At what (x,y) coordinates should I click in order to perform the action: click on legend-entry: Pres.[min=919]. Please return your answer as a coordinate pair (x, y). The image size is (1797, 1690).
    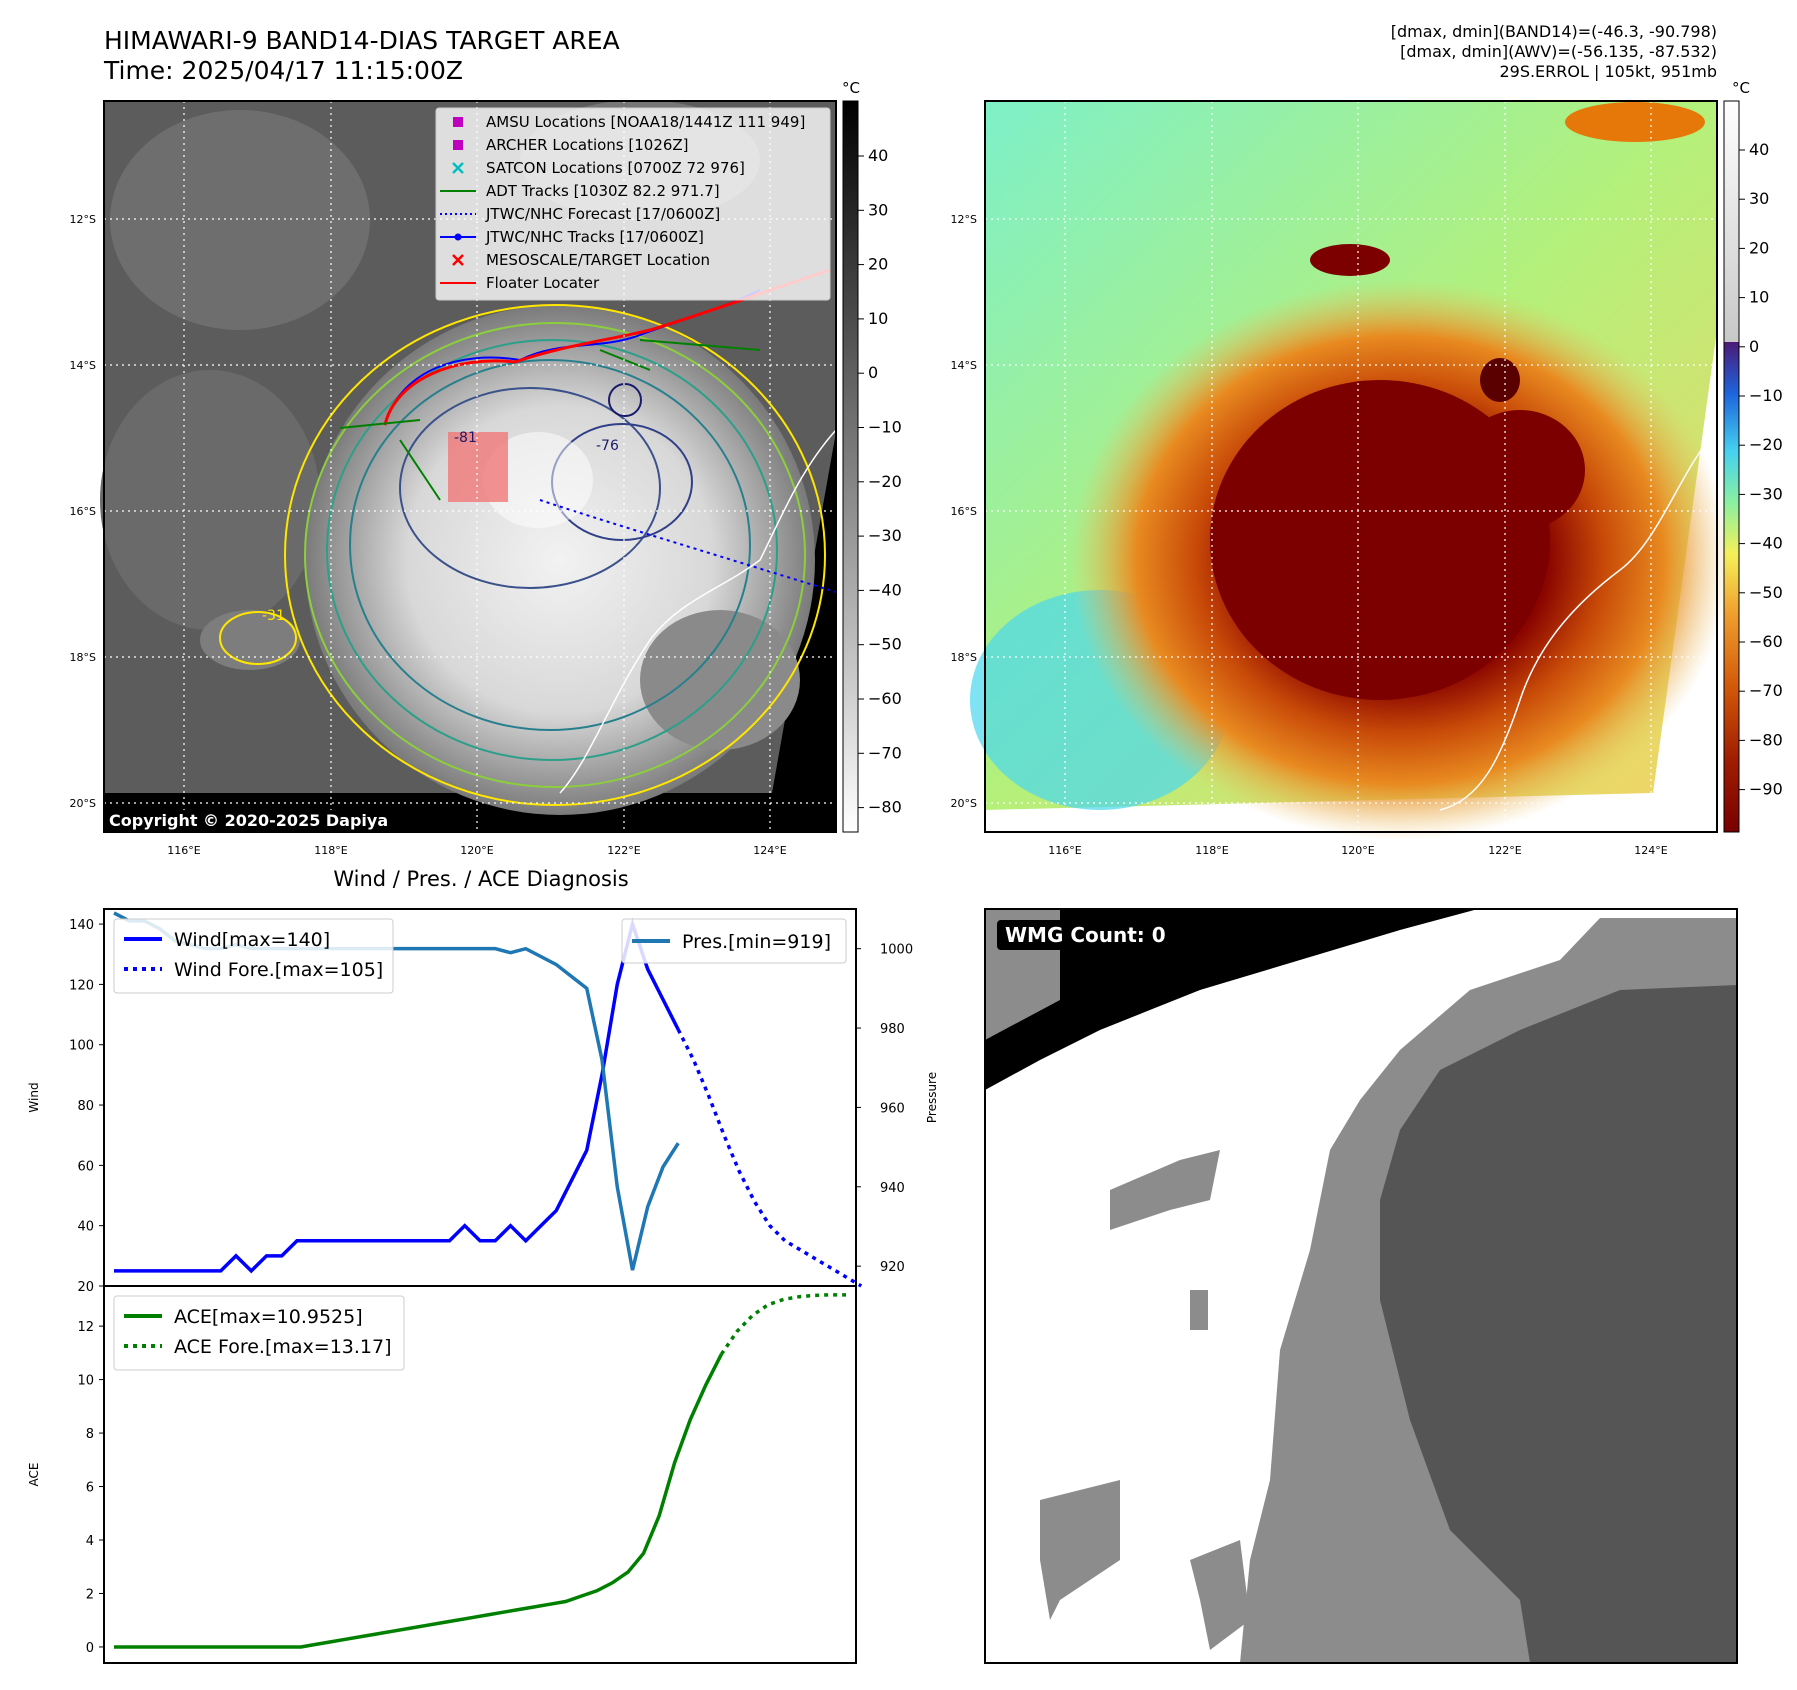
    Looking at the image, I should click on (756, 942).